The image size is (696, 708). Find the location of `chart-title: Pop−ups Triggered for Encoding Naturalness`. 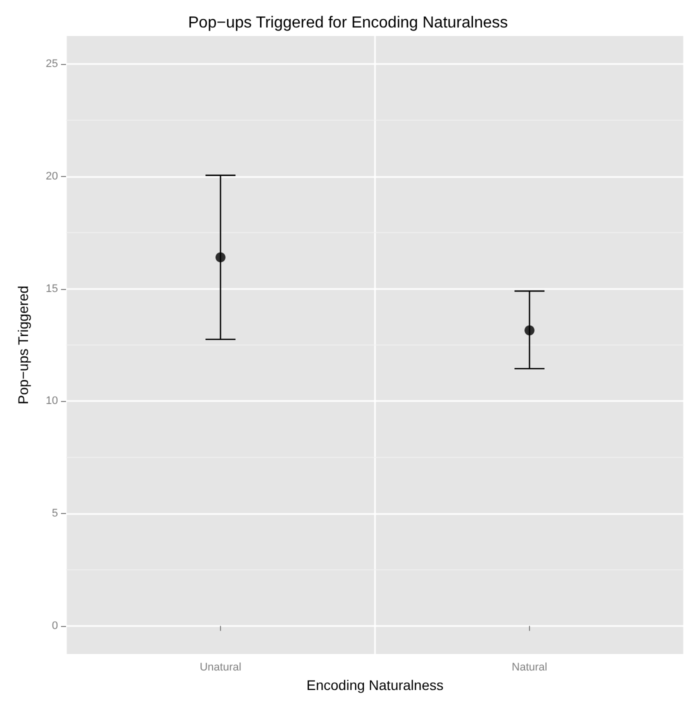

chart-title: Pop−ups Triggered for Encoding Naturalness is located at coordinates (348, 23).